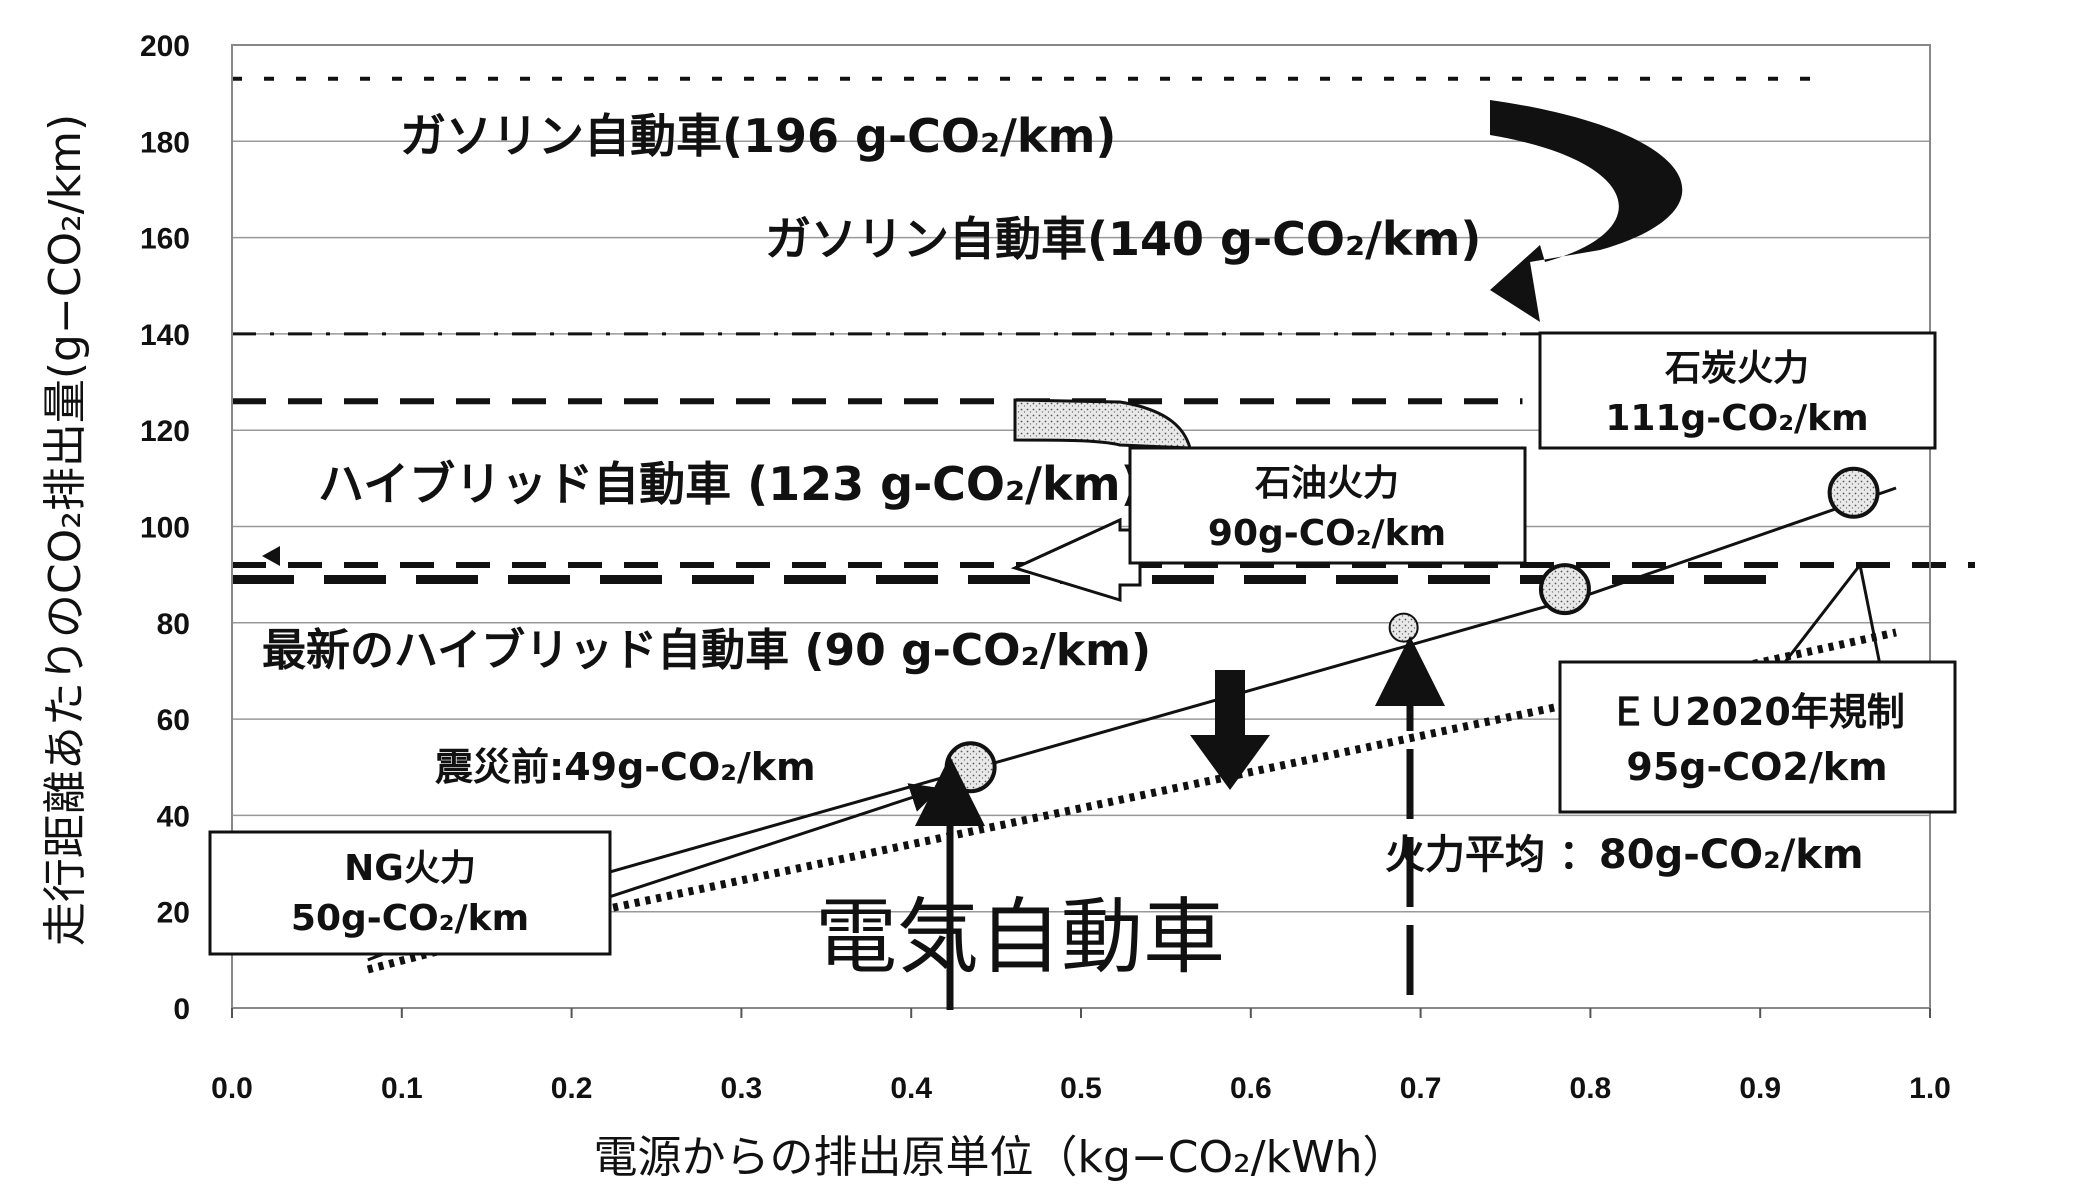 The height and width of the screenshot is (1193, 2081). What do you see at coordinates (1591, 1088) in the screenshot?
I see `x-tick-label: 0.8` at bounding box center [1591, 1088].